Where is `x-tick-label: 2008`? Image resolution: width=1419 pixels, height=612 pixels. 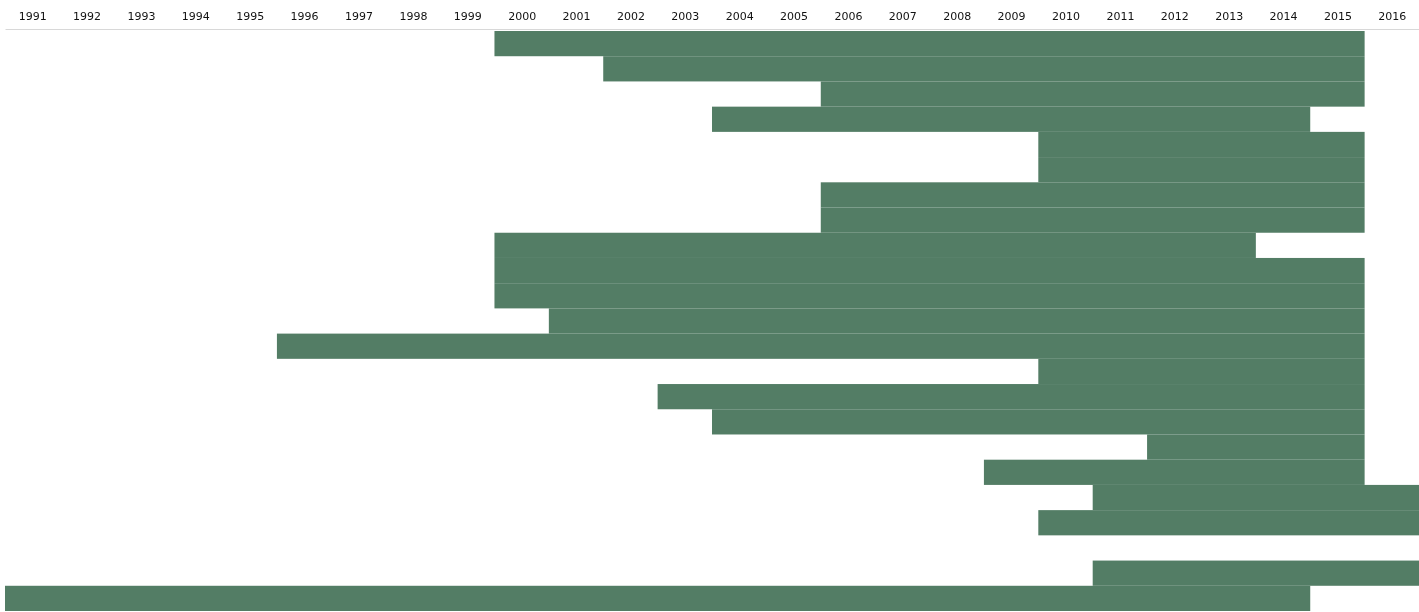 x-tick-label: 2008 is located at coordinates (957, 16).